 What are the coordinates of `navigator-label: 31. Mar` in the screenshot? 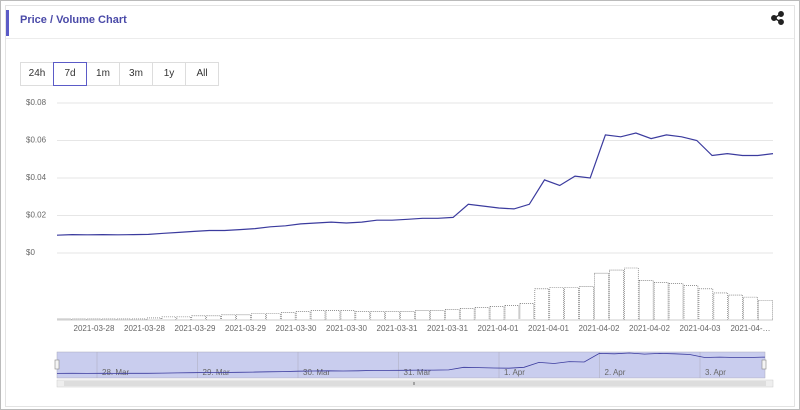 It's located at (417, 372).